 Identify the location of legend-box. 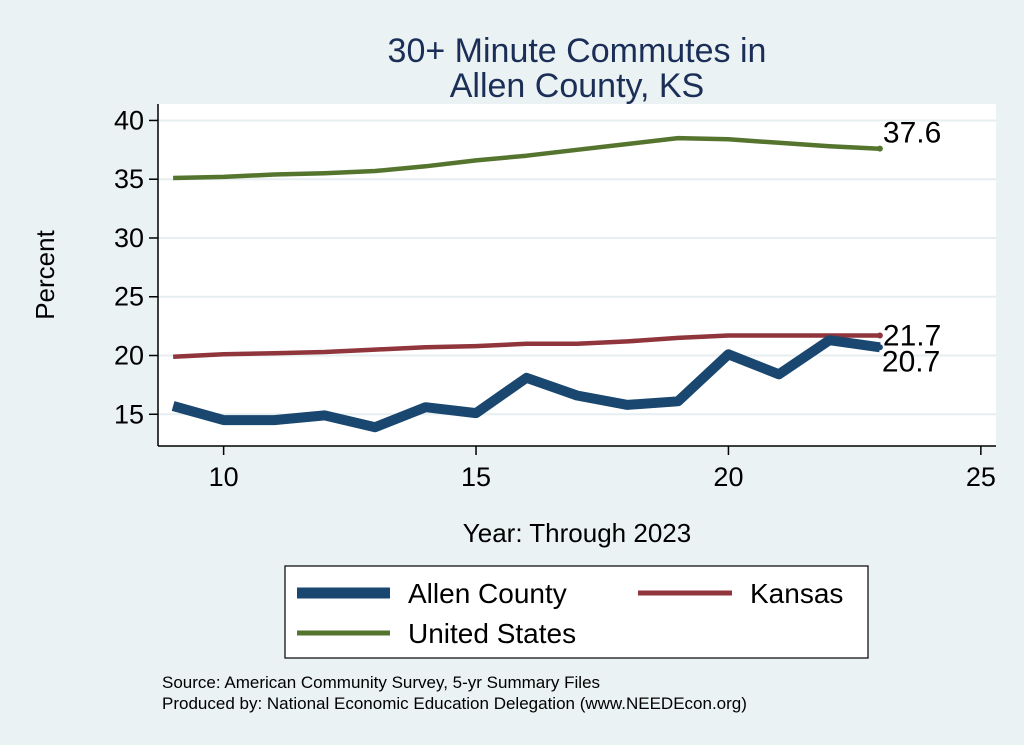
(576, 612).